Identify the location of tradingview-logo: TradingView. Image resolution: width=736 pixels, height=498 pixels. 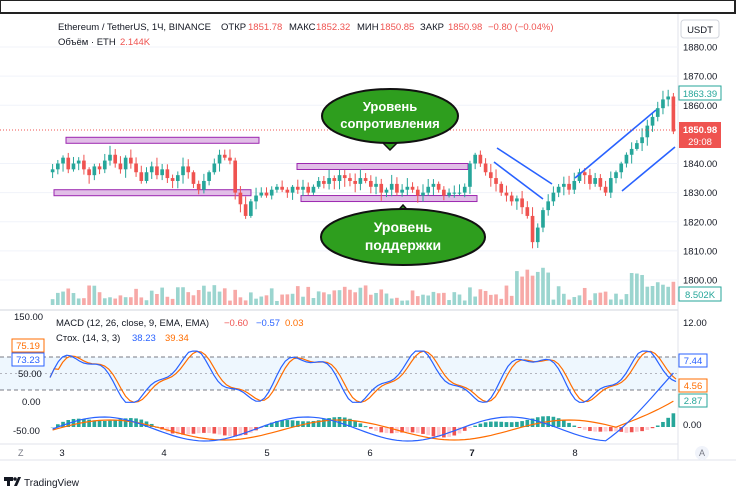
(42, 483).